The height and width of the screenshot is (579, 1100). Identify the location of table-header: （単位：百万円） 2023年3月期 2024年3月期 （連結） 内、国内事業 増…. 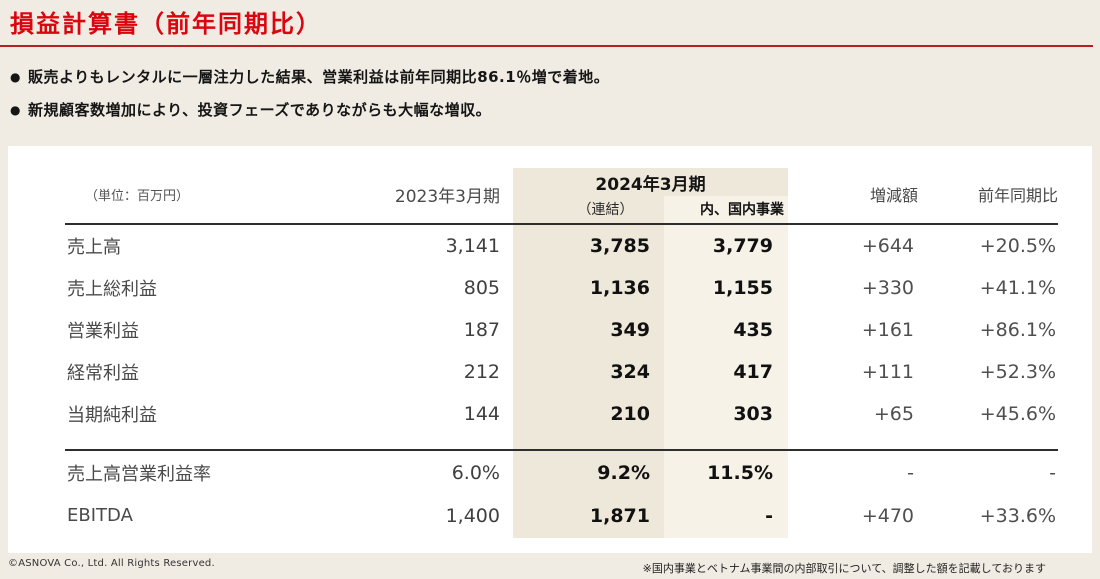
(561, 194).